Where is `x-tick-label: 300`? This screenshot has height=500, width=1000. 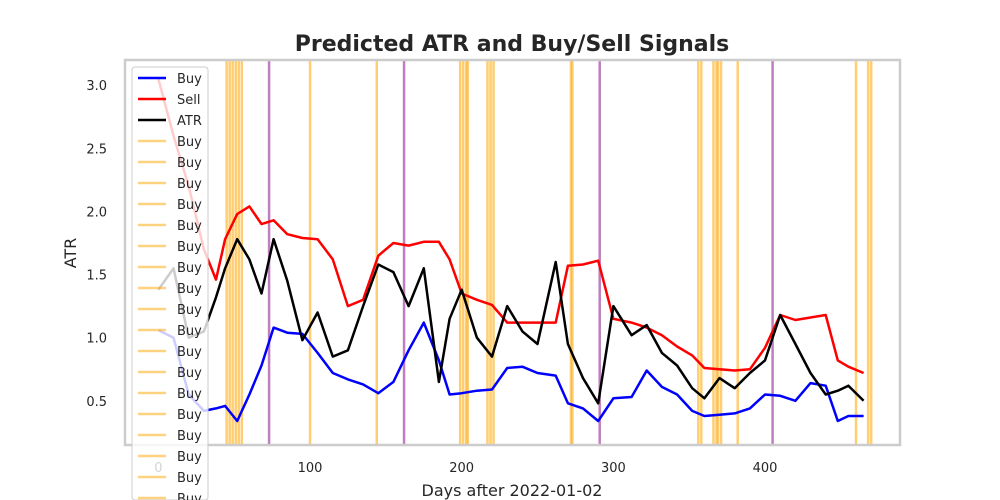
x-tick-label: 300 is located at coordinates (613, 468).